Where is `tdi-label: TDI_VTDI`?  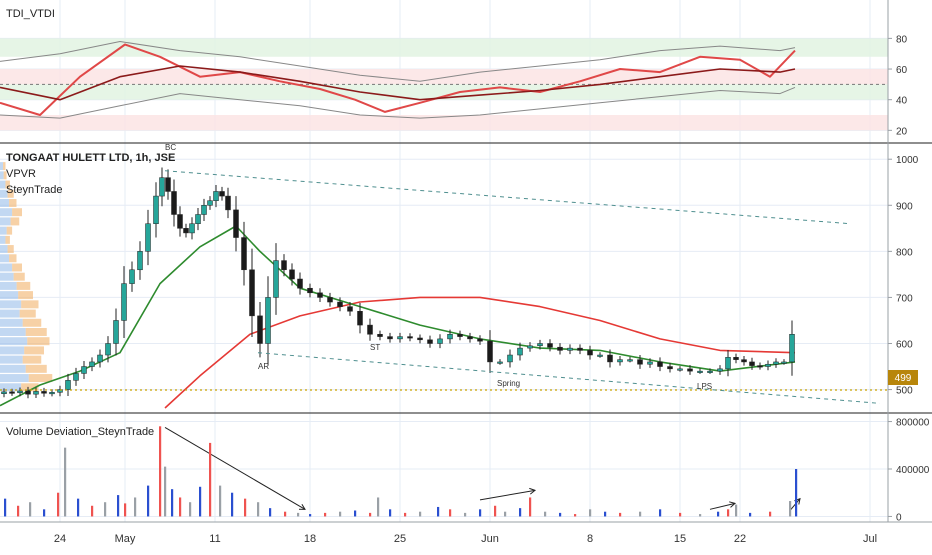 tdi-label: TDI_VTDI is located at coordinates (30, 14).